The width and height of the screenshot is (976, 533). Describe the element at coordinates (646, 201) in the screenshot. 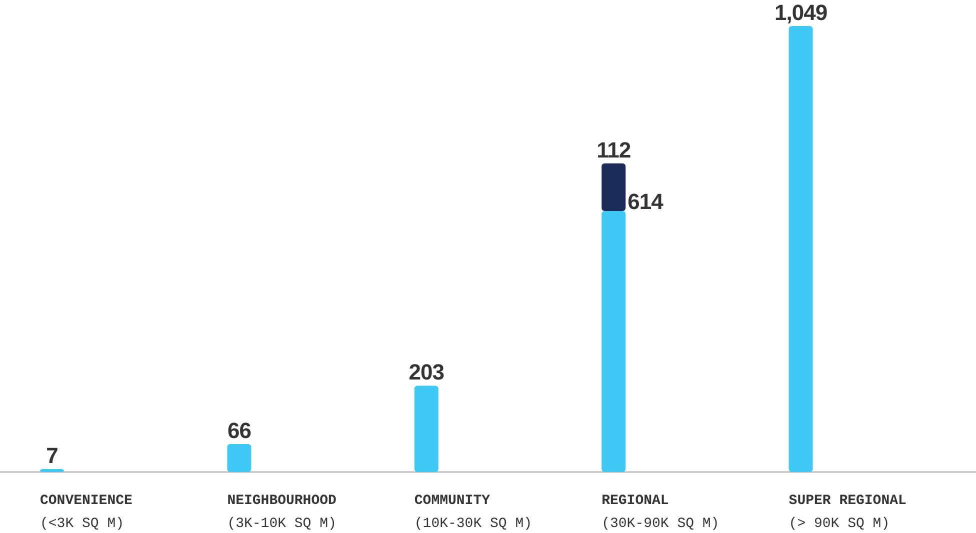

I see `data-label: 614` at that location.